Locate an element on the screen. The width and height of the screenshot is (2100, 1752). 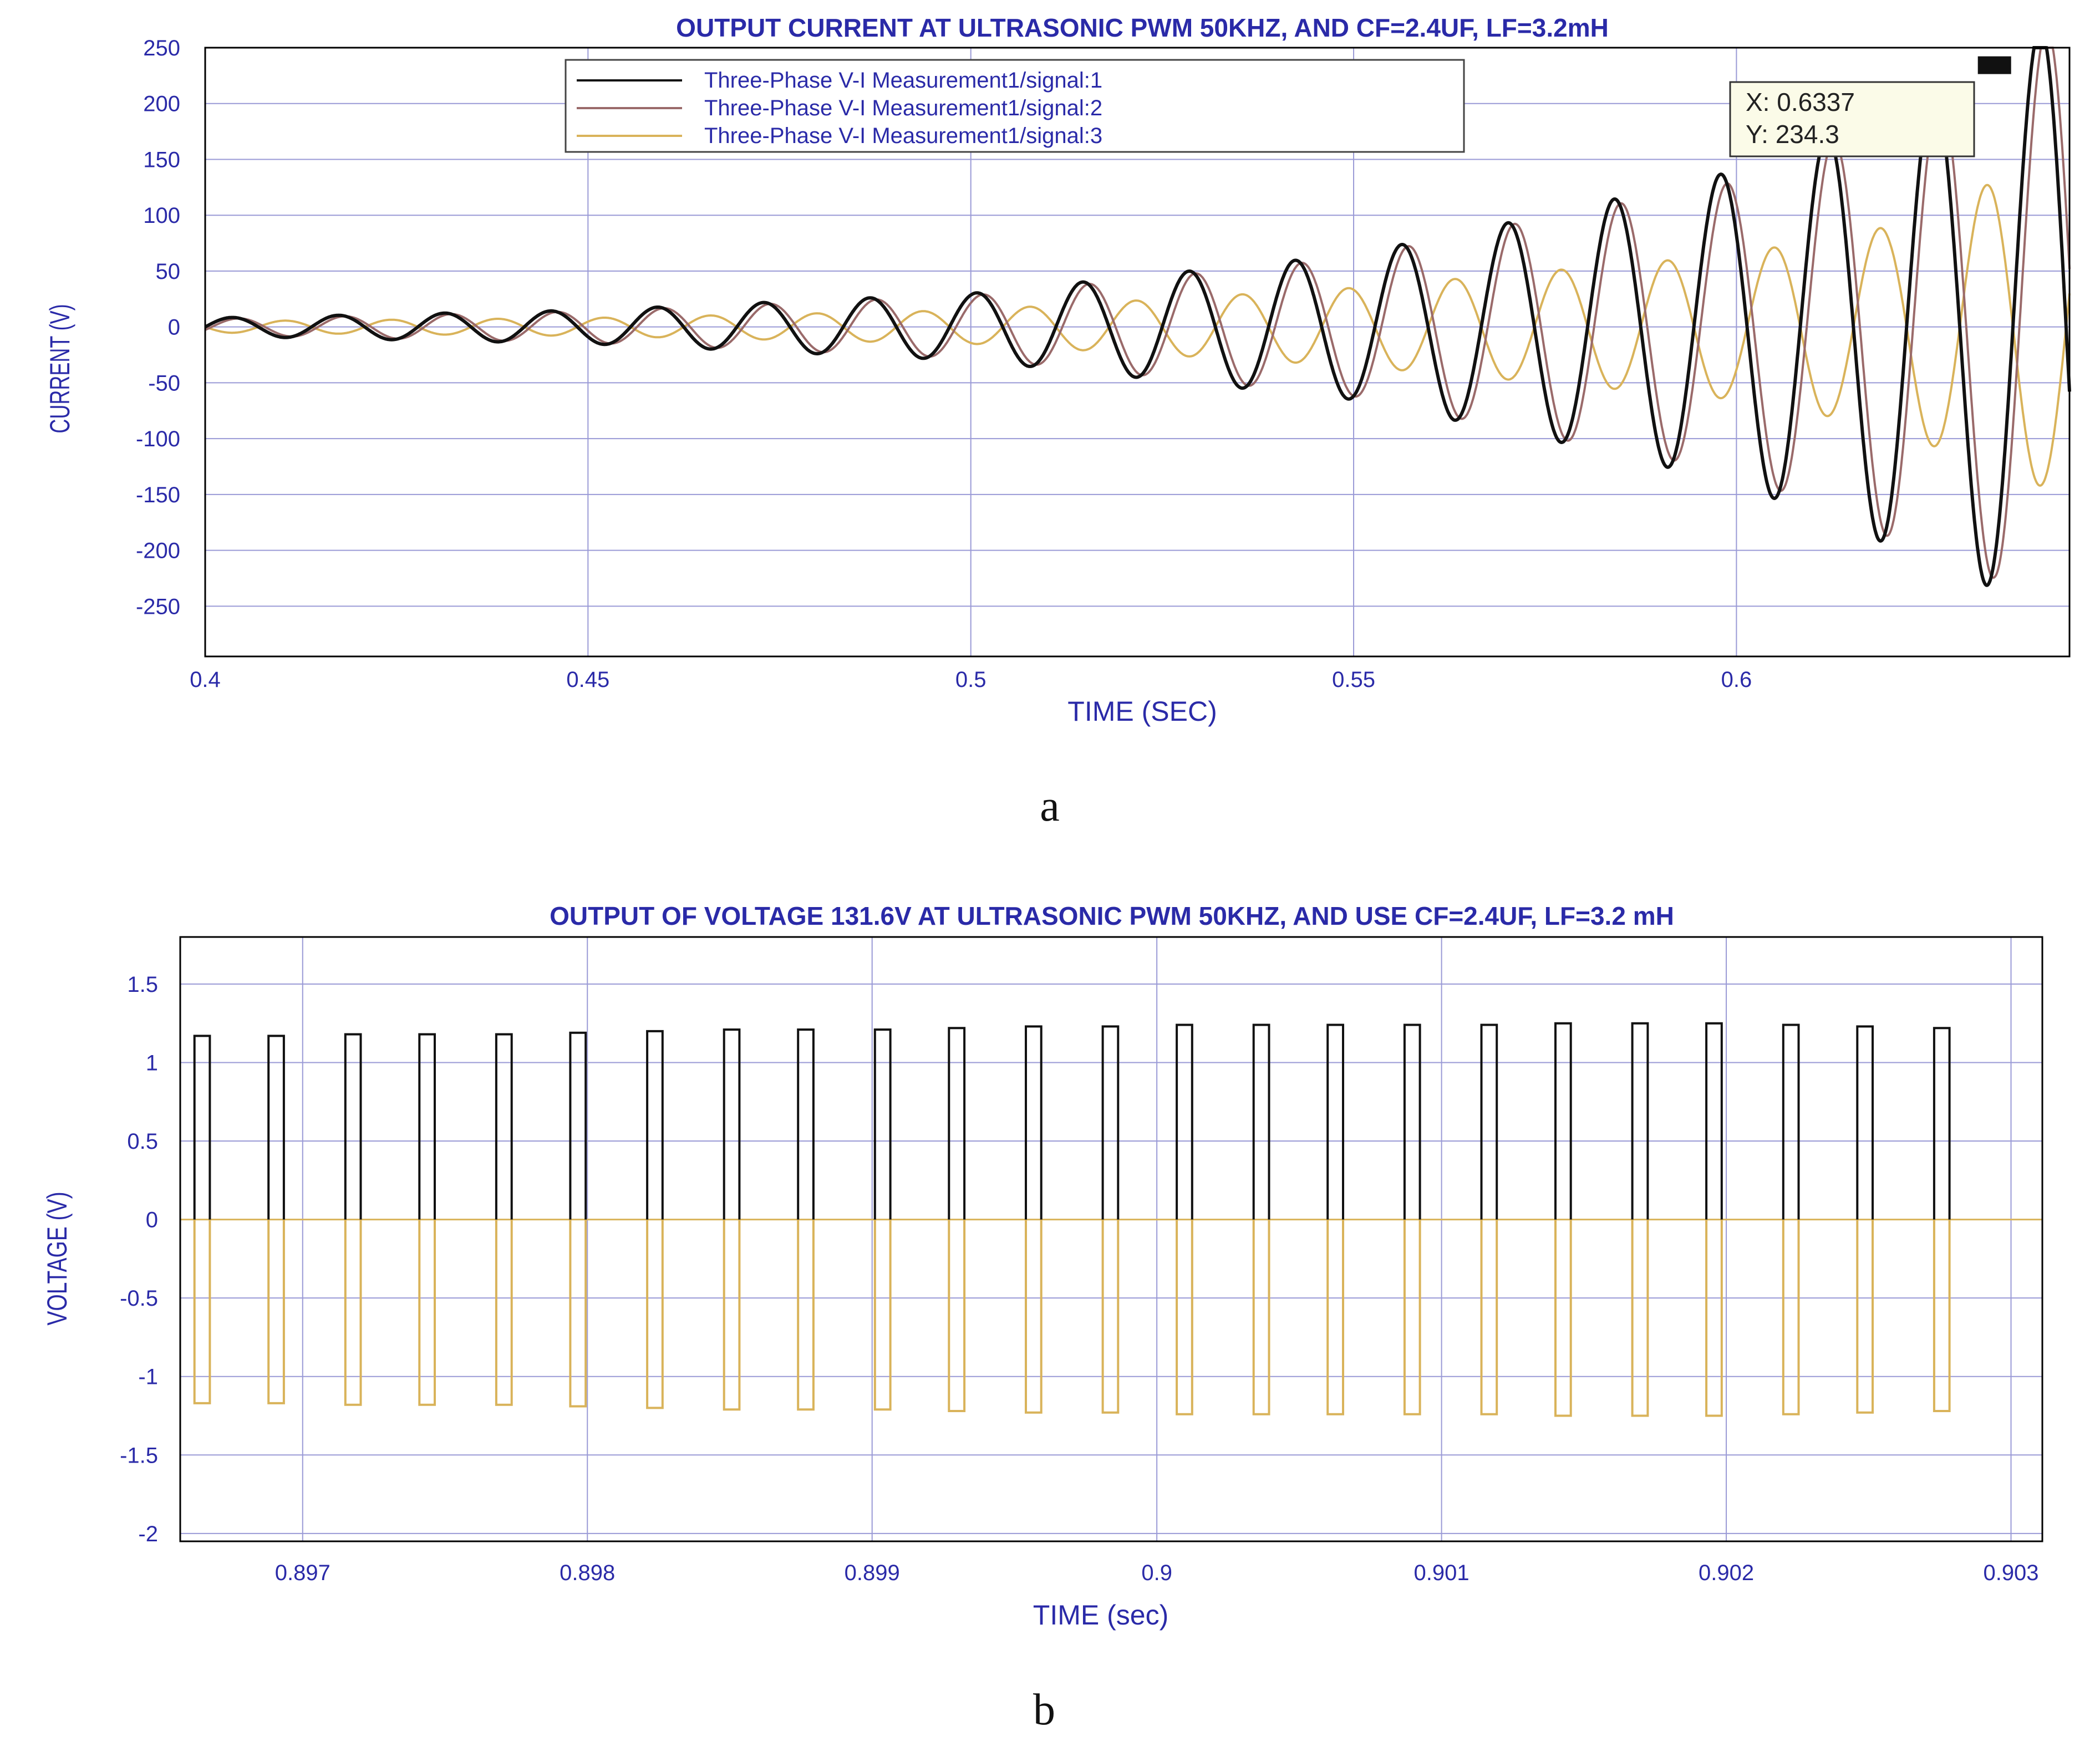
chart-b-y-tick-label: 1 is located at coordinates (152, 1063).